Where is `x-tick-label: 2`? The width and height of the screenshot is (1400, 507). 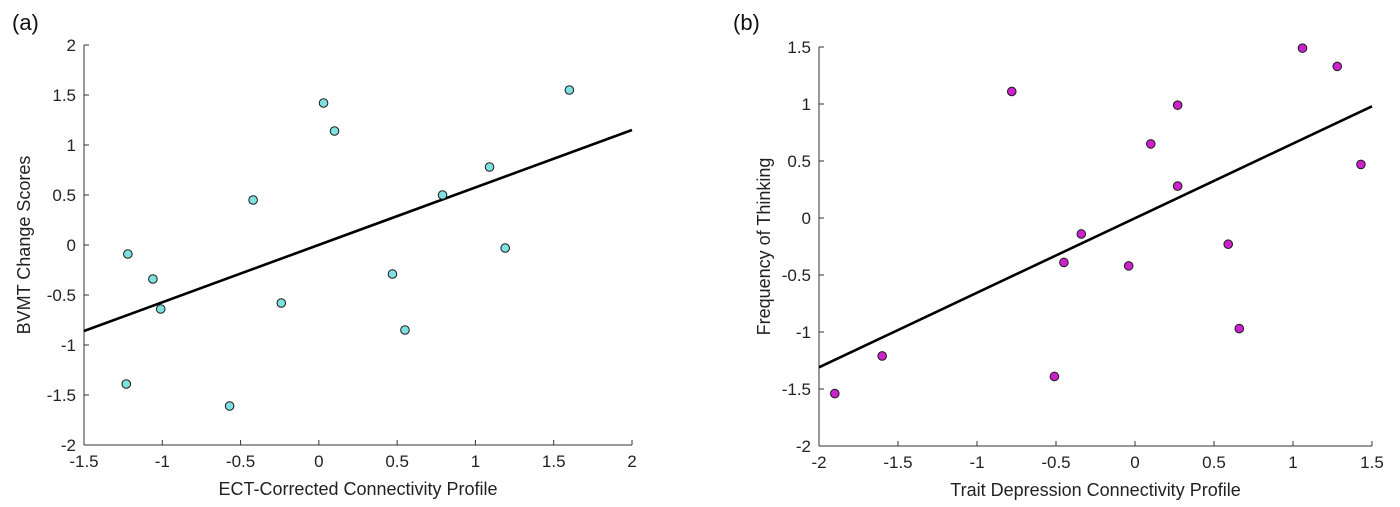
x-tick-label: 2 is located at coordinates (631, 461).